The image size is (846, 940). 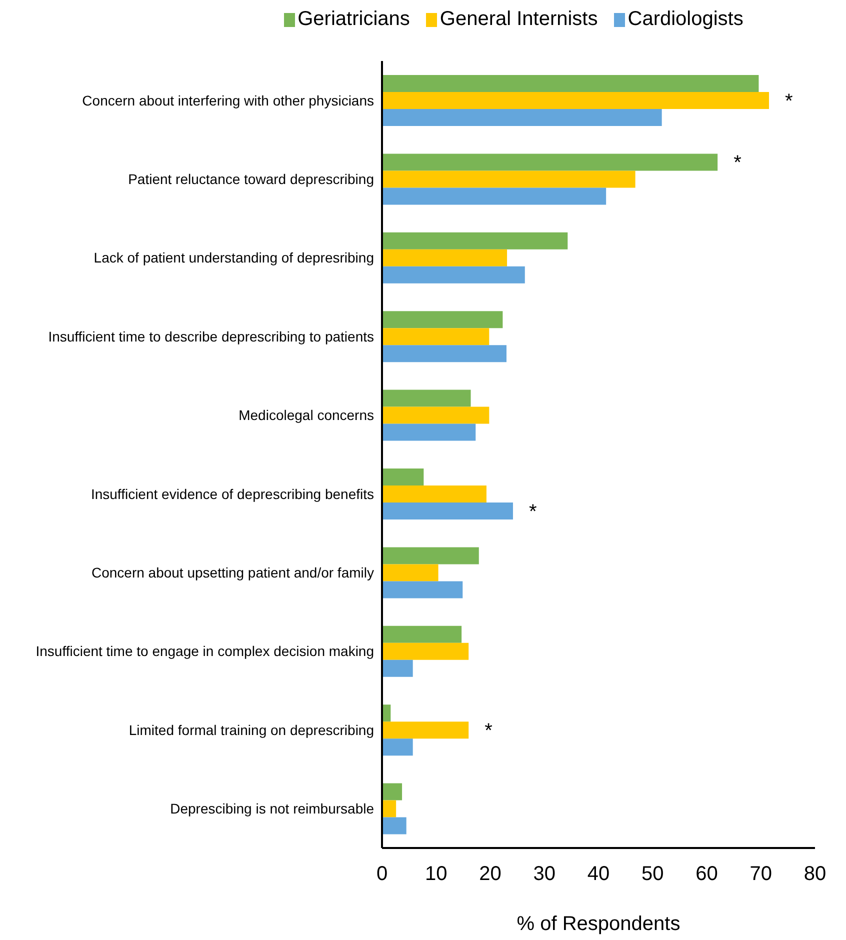 I want to click on y-tick-label: Concern about upsetting patient and/or family, so click(x=232, y=572).